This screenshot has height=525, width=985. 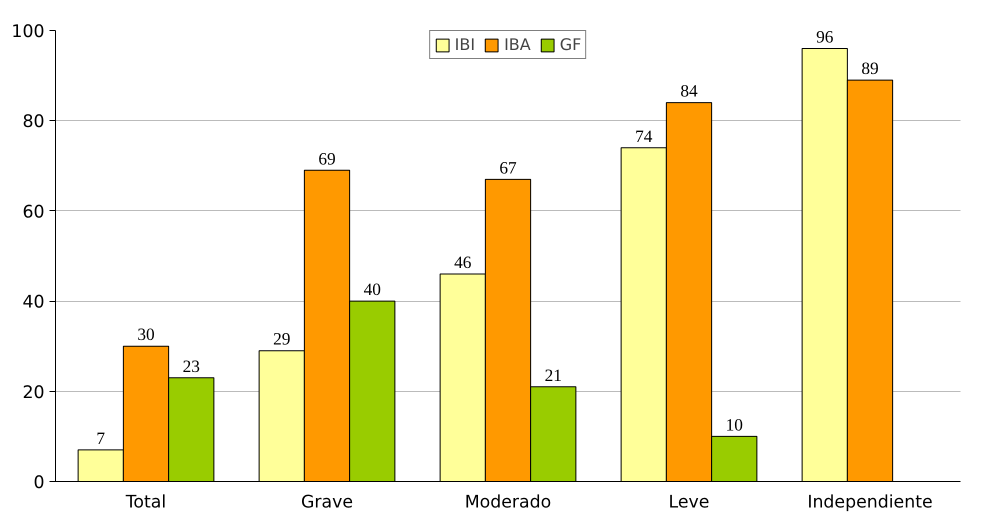 What do you see at coordinates (734, 424) in the screenshot?
I see `data-label: 10` at bounding box center [734, 424].